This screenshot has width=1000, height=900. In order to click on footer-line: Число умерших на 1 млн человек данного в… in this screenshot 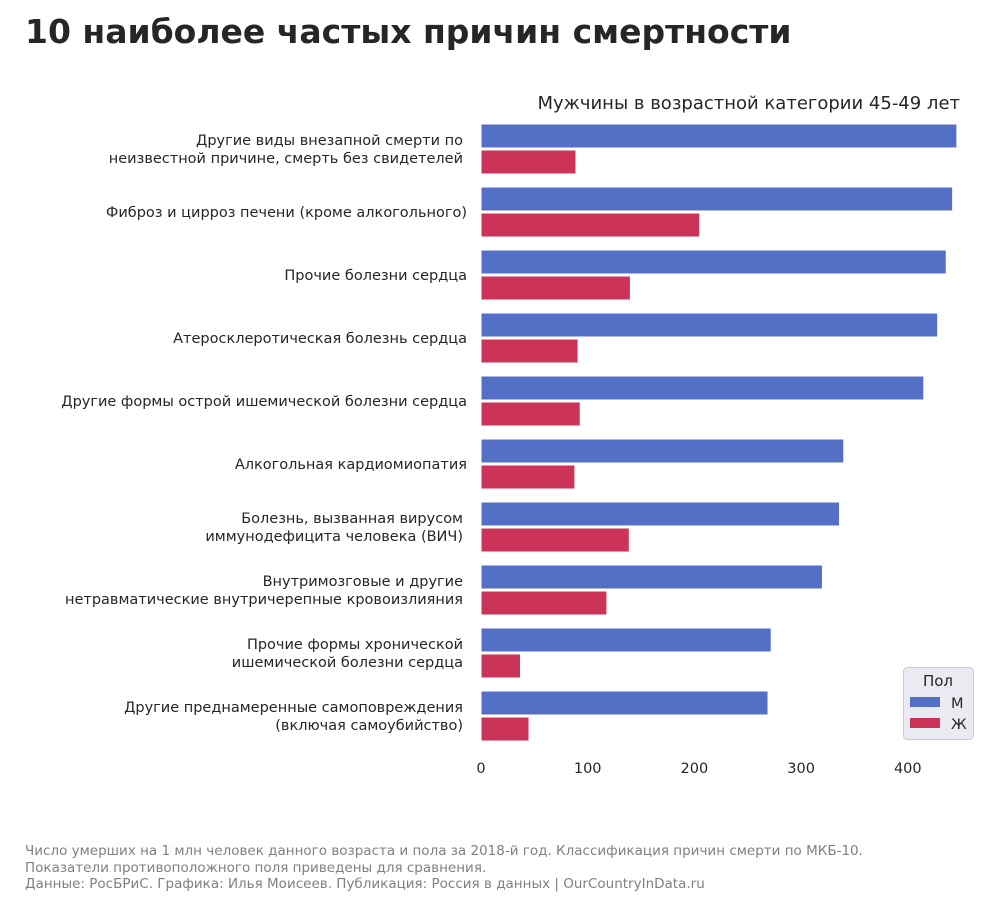, I will do `click(444, 851)`.